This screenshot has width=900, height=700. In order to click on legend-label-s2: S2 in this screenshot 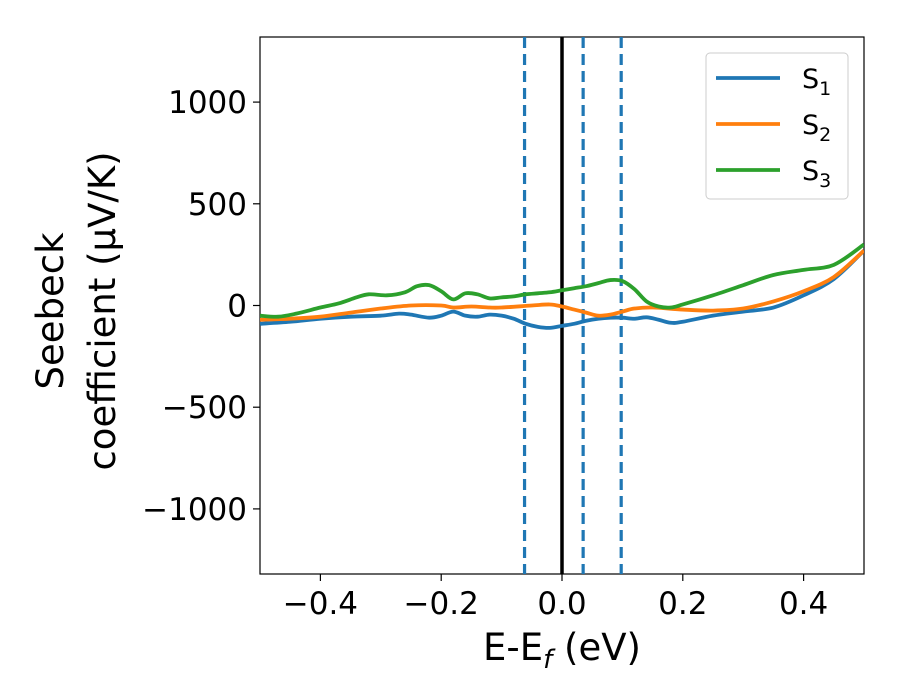, I will do `click(816, 128)`.